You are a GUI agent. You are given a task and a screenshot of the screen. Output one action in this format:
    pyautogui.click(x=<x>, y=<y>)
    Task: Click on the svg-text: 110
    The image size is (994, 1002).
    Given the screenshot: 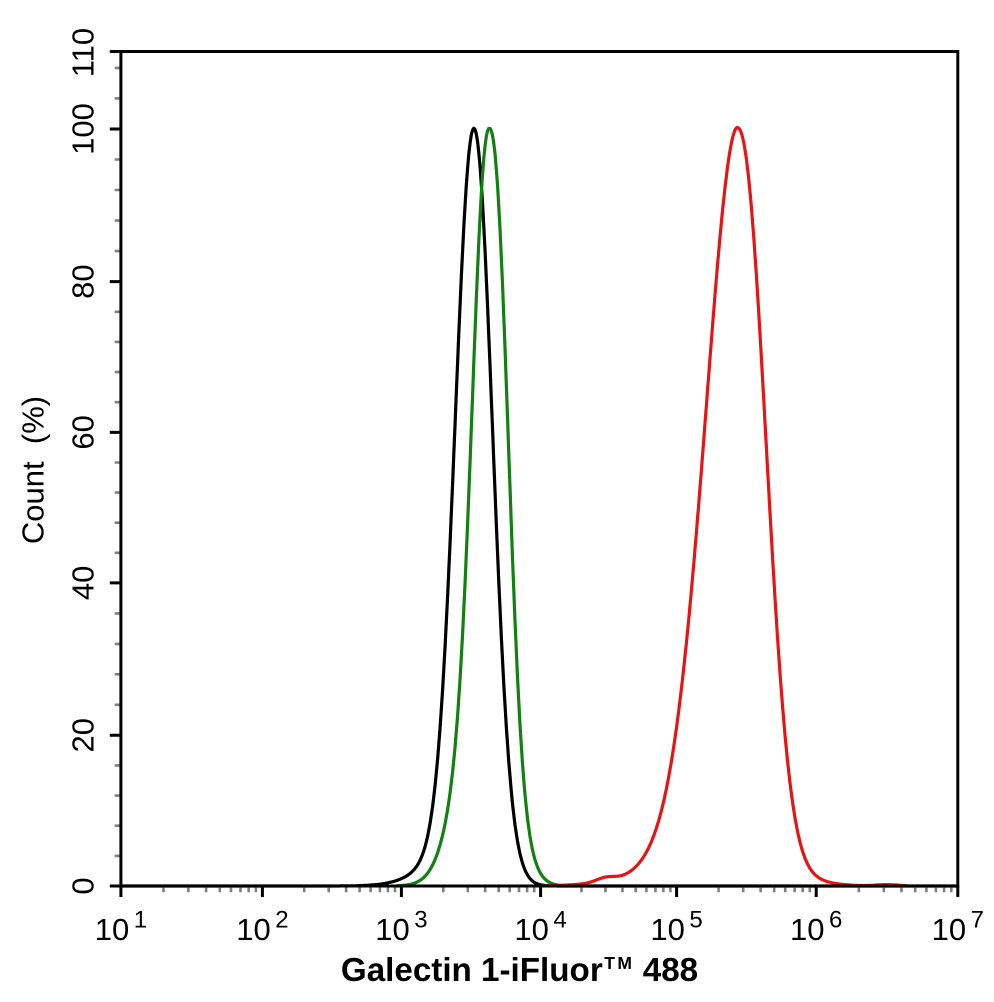 What is the action you would take?
    pyautogui.click(x=82, y=52)
    